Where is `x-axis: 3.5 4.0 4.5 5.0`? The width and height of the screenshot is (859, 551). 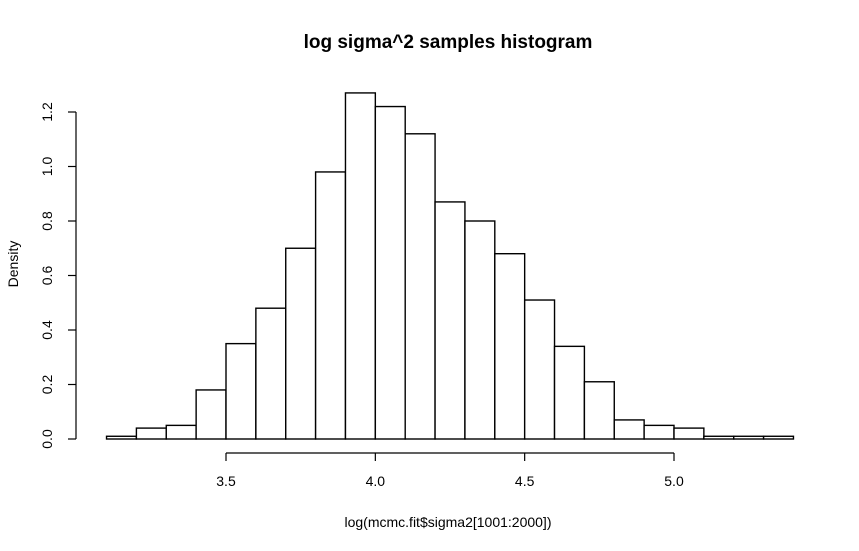
x-axis: 3.5 4.0 4.5 5.0 is located at coordinates (450, 470).